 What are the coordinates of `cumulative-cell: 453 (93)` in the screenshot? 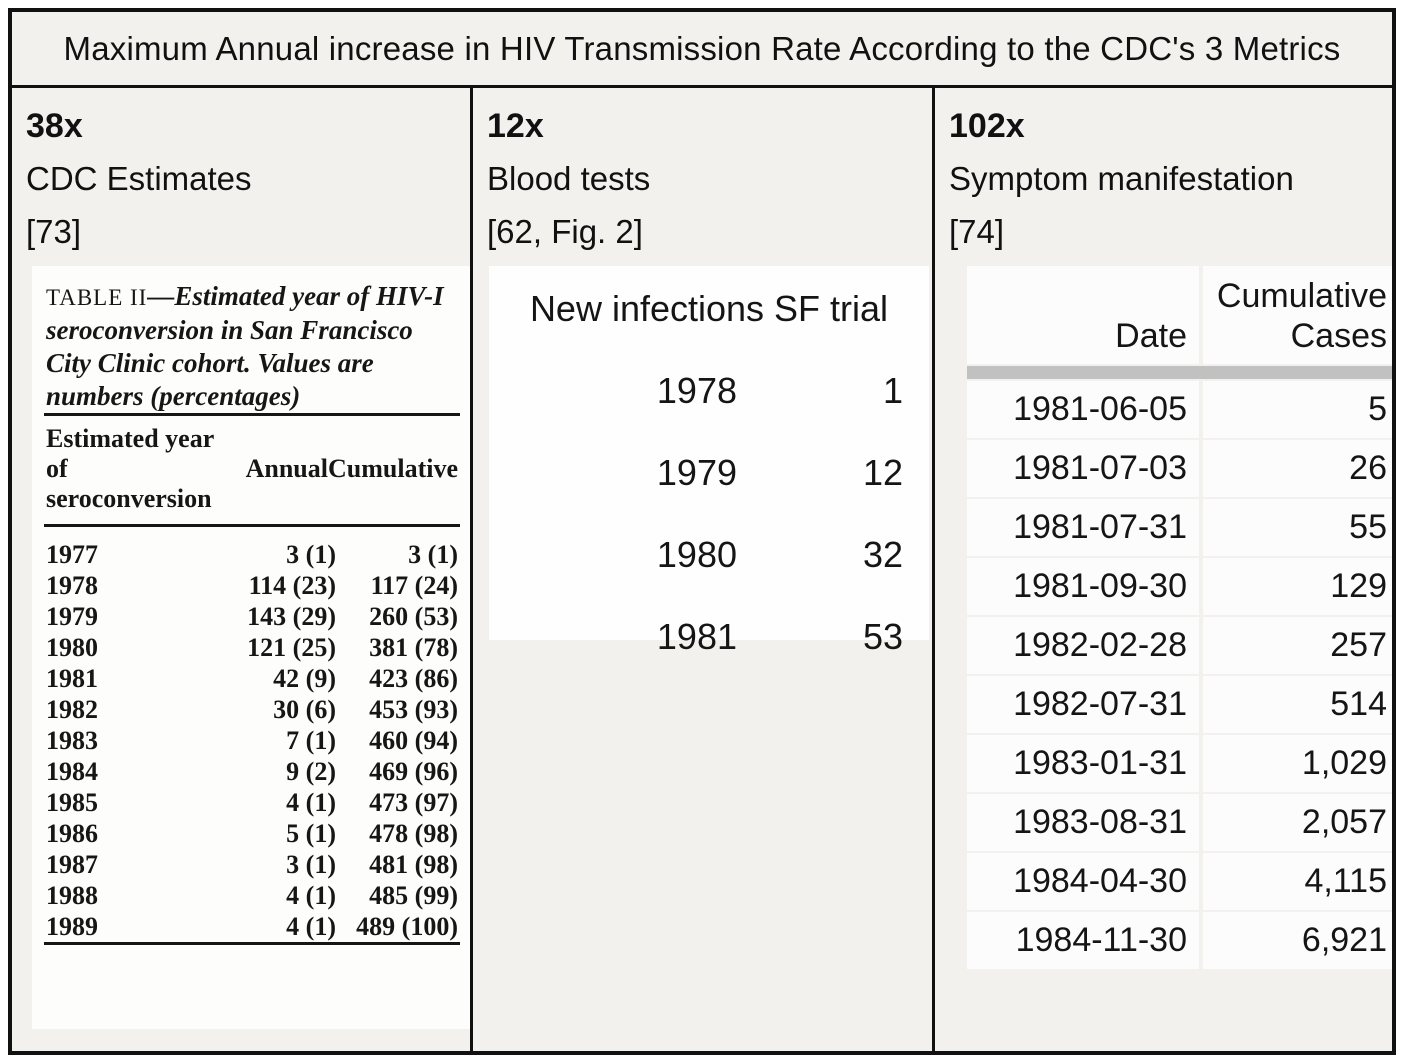 It's located at (413, 709).